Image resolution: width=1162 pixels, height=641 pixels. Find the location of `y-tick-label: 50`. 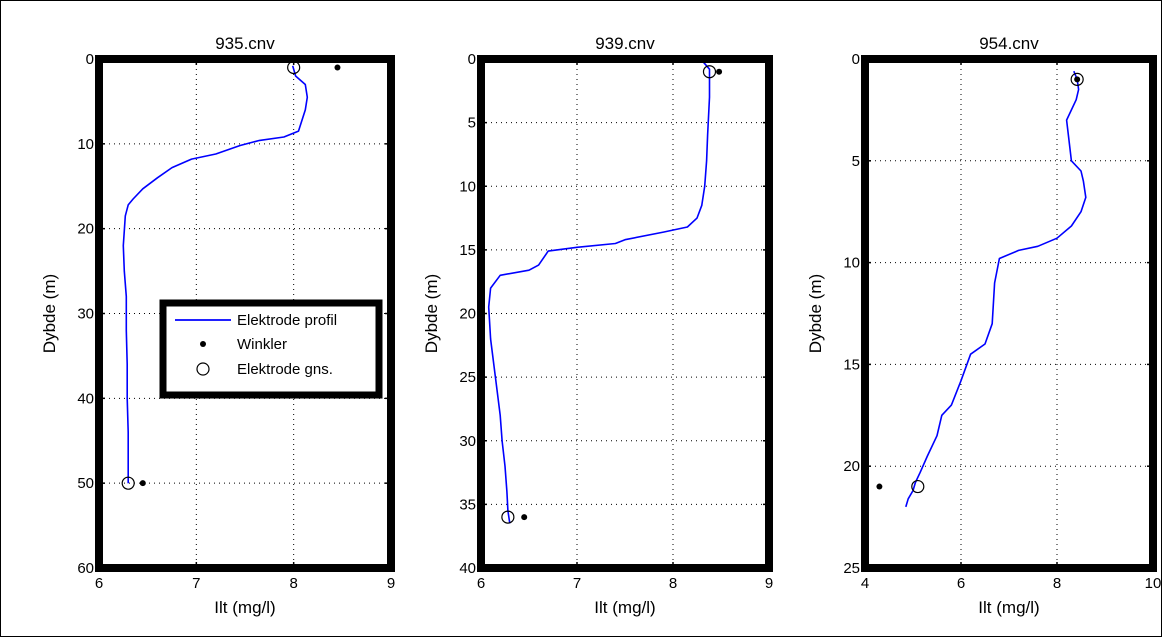

y-tick-label: 50 is located at coordinates (85, 483).